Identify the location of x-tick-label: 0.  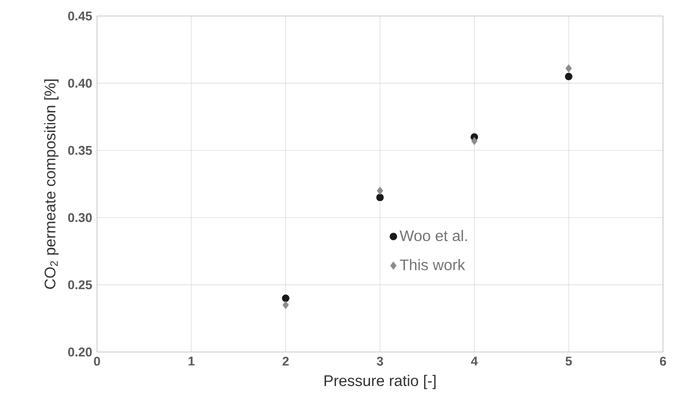
(97, 361).